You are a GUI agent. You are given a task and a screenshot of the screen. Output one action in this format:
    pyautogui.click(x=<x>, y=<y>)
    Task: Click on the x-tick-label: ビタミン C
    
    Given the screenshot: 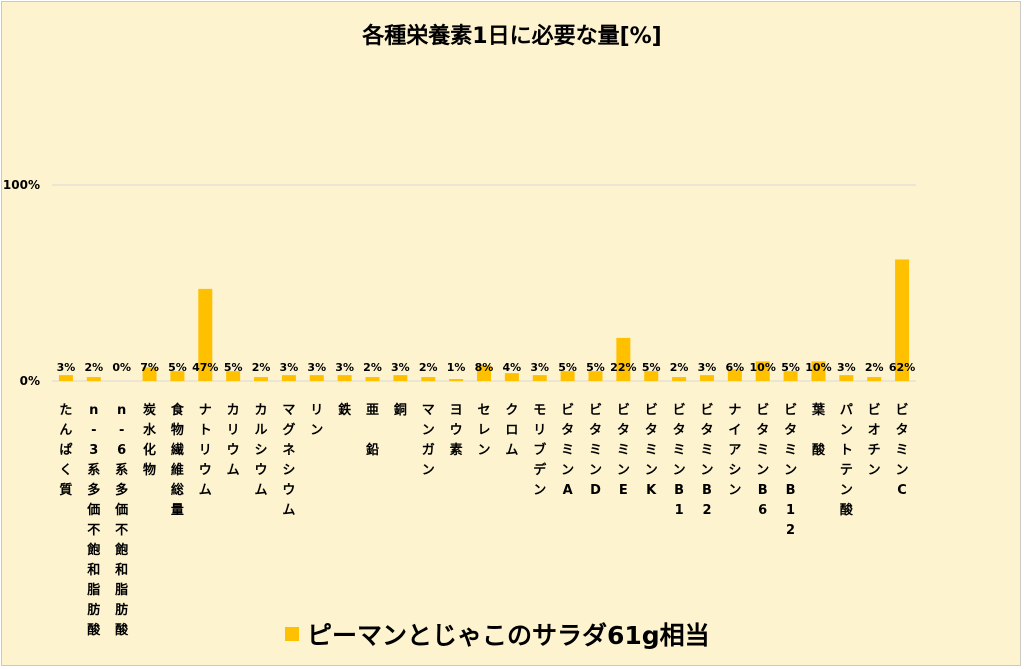 What is the action you would take?
    pyautogui.click(x=902, y=450)
    